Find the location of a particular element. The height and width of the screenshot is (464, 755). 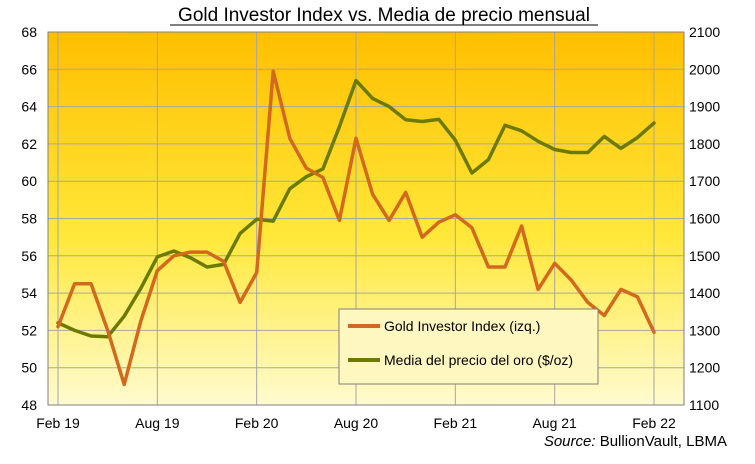

y-left-tick-label: 54 is located at coordinates (29, 293).